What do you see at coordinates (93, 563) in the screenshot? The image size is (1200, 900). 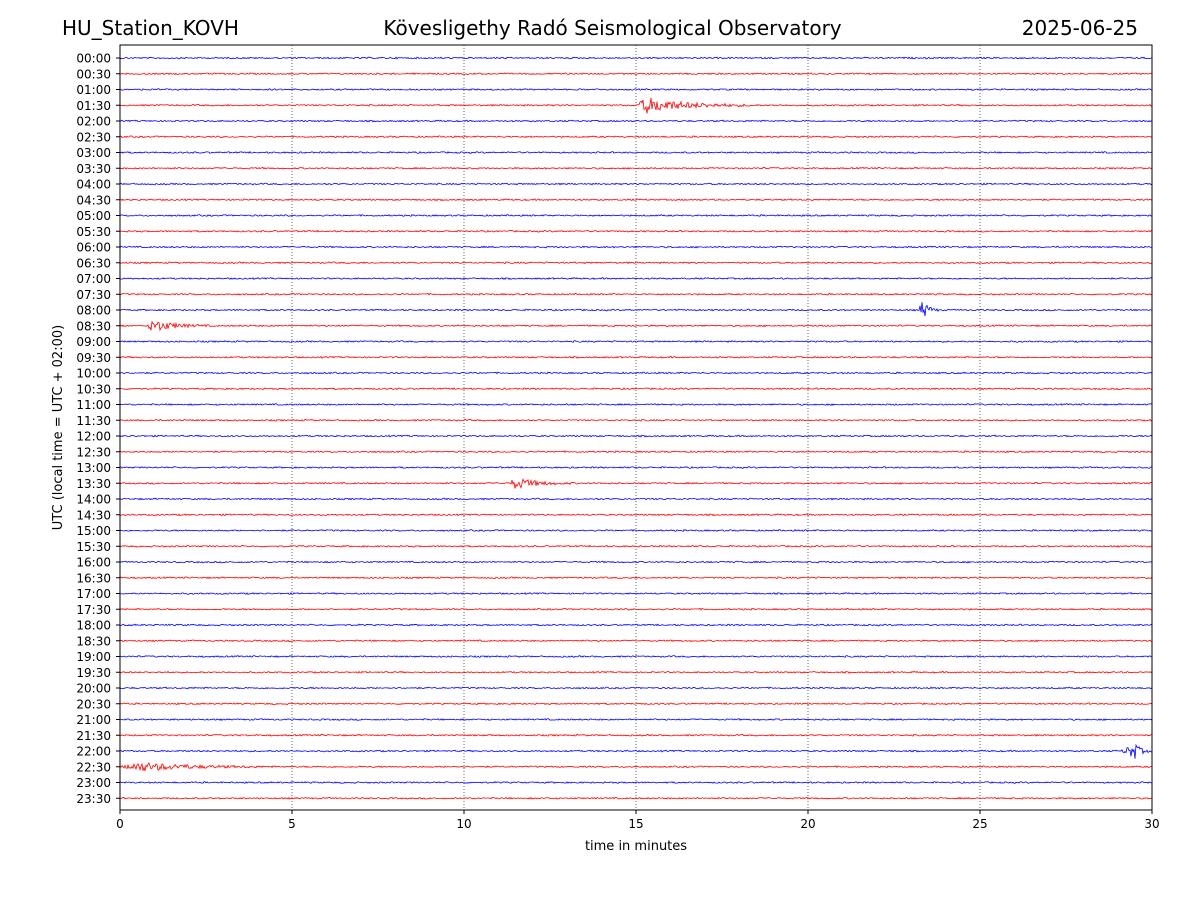 I see `row-label: 16:00` at bounding box center [93, 563].